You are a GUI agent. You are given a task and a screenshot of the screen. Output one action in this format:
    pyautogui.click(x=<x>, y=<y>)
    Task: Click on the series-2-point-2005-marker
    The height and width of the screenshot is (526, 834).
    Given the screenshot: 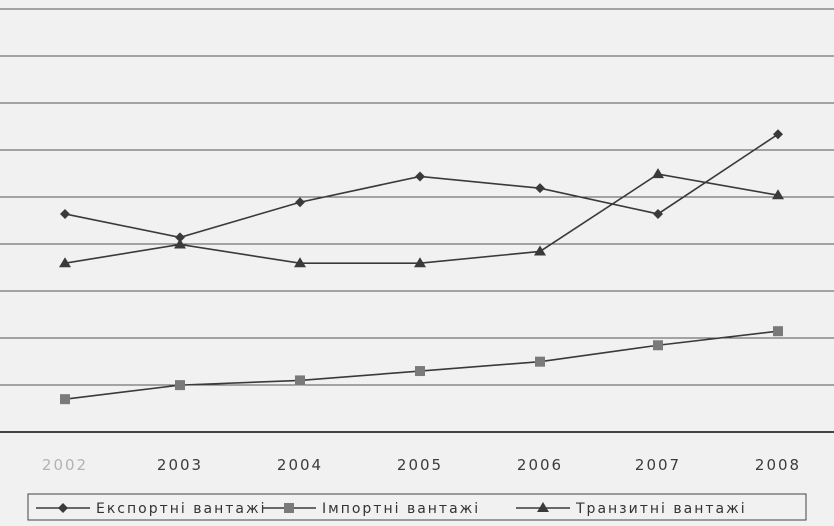 What is the action you would take?
    pyautogui.click(x=420, y=371)
    